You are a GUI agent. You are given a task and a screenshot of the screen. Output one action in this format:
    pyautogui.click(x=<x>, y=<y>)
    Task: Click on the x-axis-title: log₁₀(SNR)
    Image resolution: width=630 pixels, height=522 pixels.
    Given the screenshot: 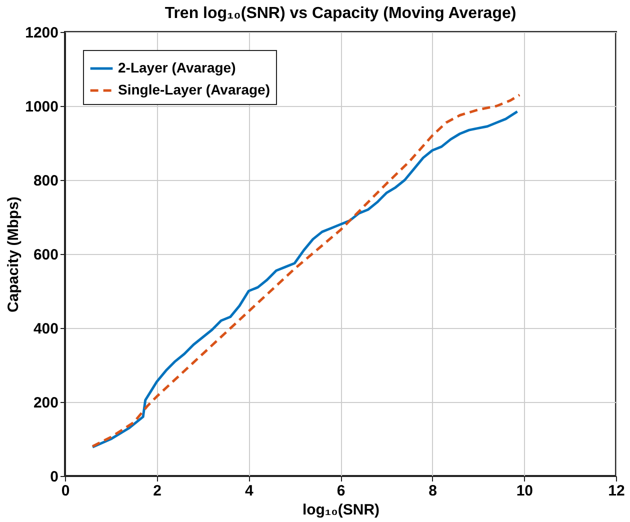 What is the action you would take?
    pyautogui.click(x=341, y=510)
    